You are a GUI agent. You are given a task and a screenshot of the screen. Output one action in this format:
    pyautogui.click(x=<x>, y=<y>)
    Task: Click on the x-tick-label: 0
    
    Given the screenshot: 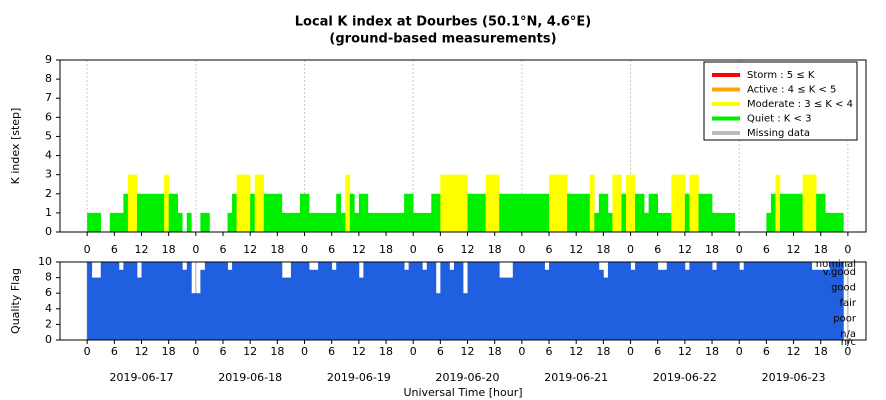 What is the action you would take?
    pyautogui.click(x=630, y=249)
    